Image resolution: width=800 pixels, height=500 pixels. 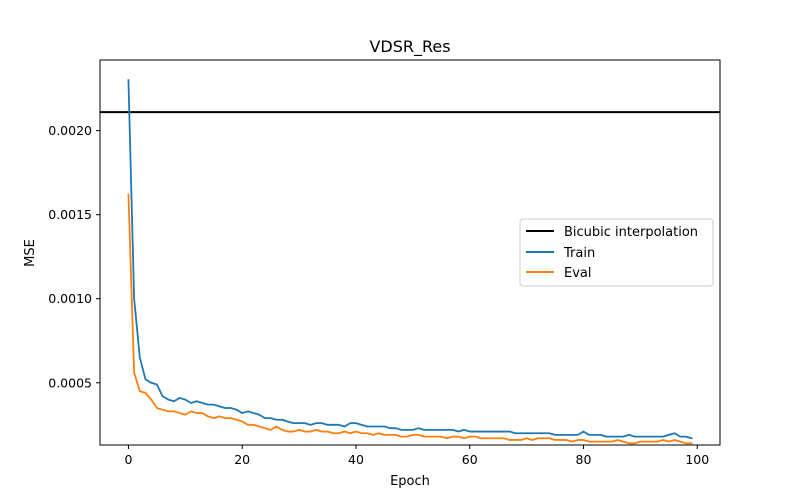 What do you see at coordinates (242, 459) in the screenshot?
I see `x-tick-label: 20` at bounding box center [242, 459].